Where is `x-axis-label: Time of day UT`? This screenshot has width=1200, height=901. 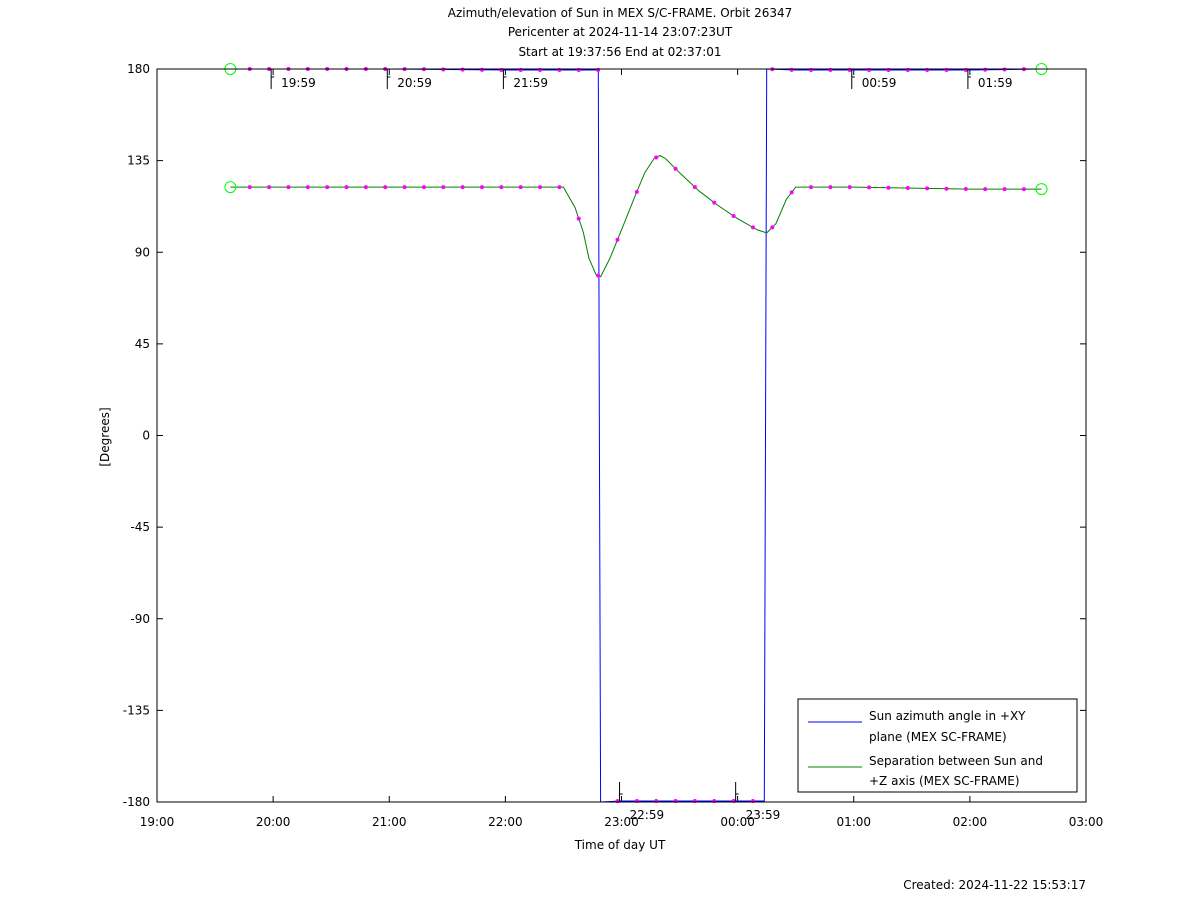 x-axis-label: Time of day UT is located at coordinates (620, 845).